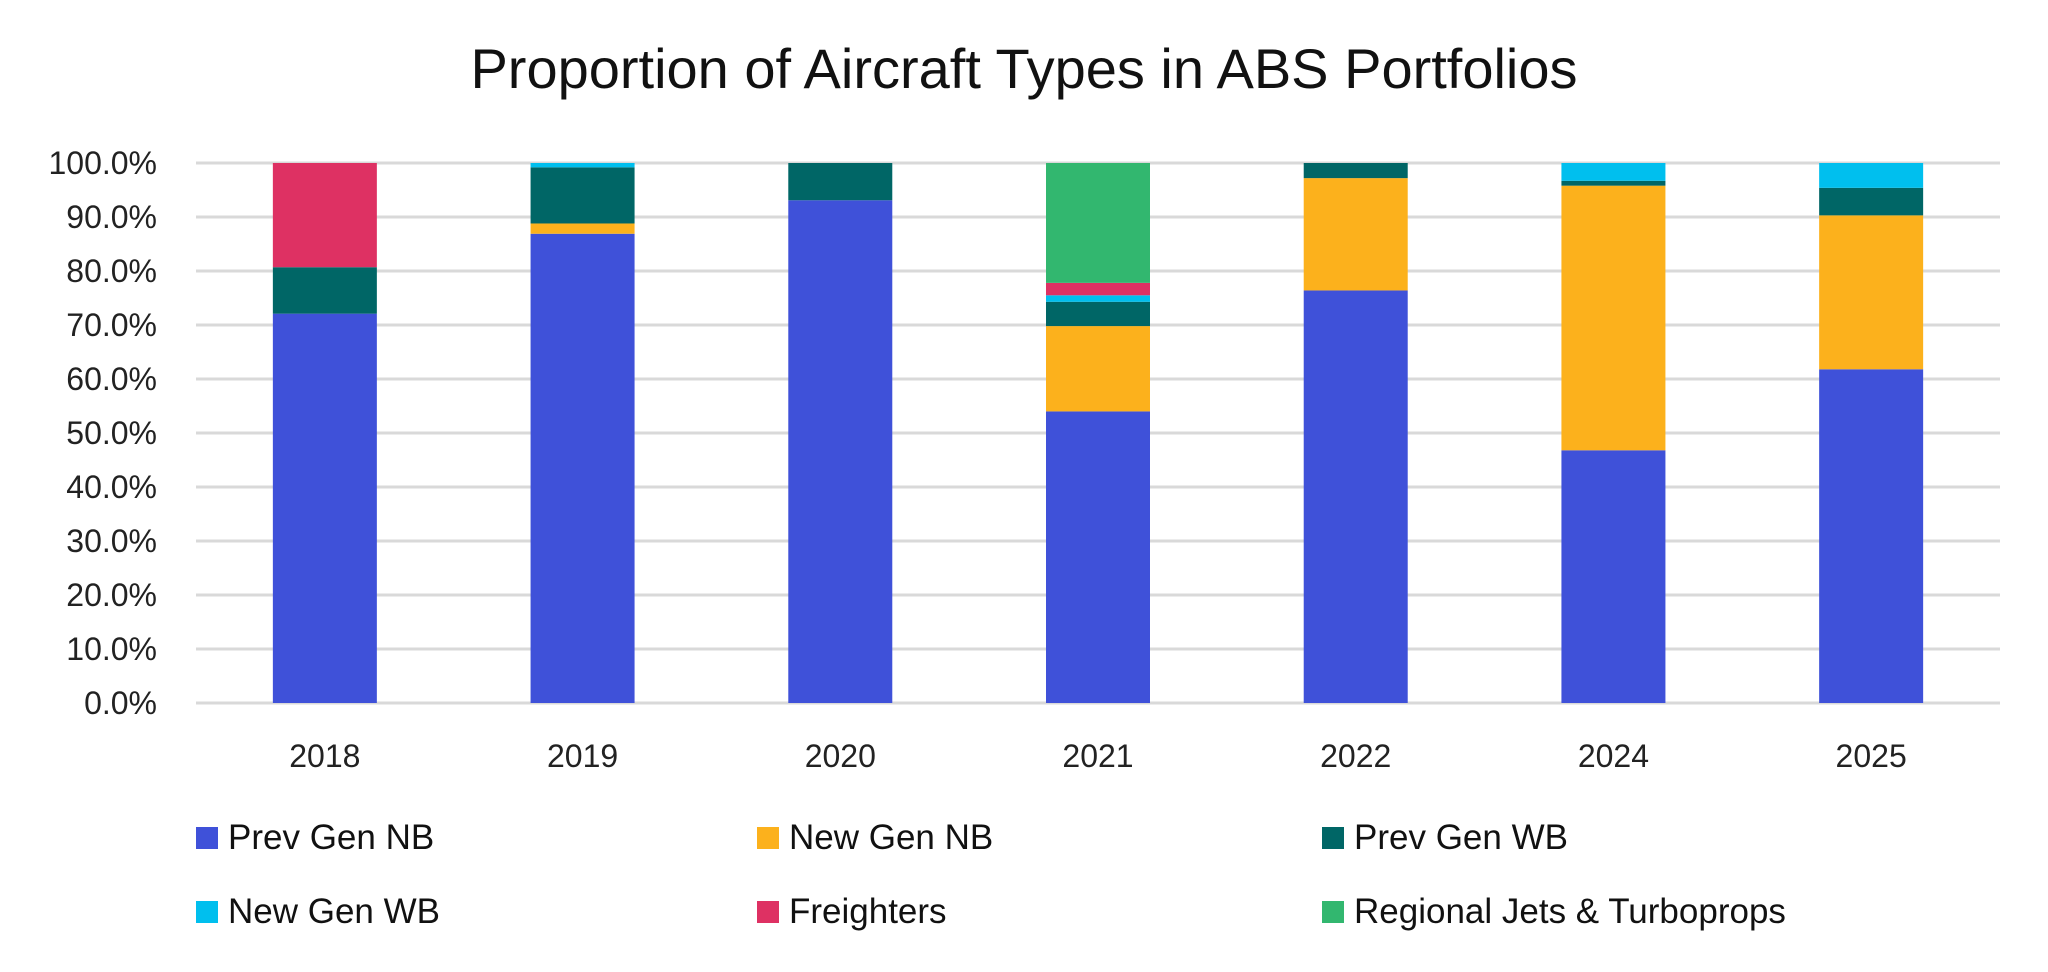 The image size is (2048, 972). Describe the element at coordinates (1570, 911) in the screenshot. I see `legend-label: Regional Jets & Turboprops` at that location.